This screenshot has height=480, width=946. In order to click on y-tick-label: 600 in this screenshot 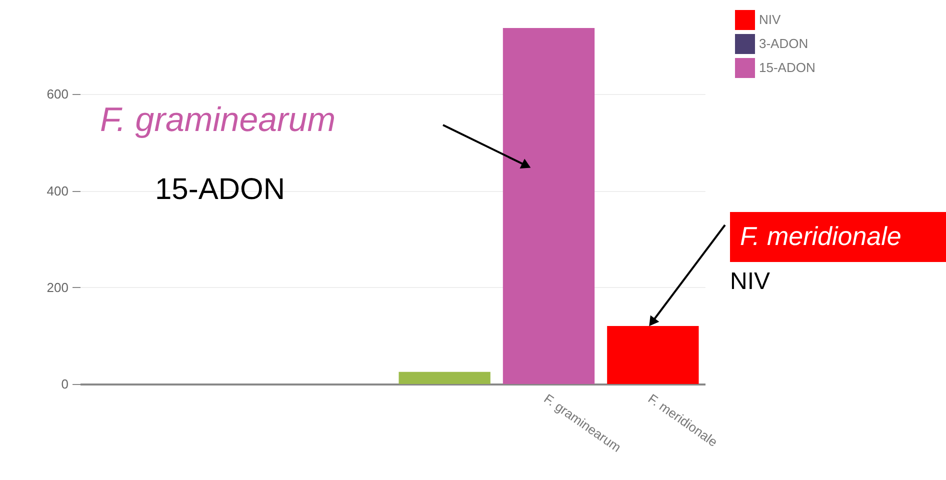, I will do `click(57, 94)`.